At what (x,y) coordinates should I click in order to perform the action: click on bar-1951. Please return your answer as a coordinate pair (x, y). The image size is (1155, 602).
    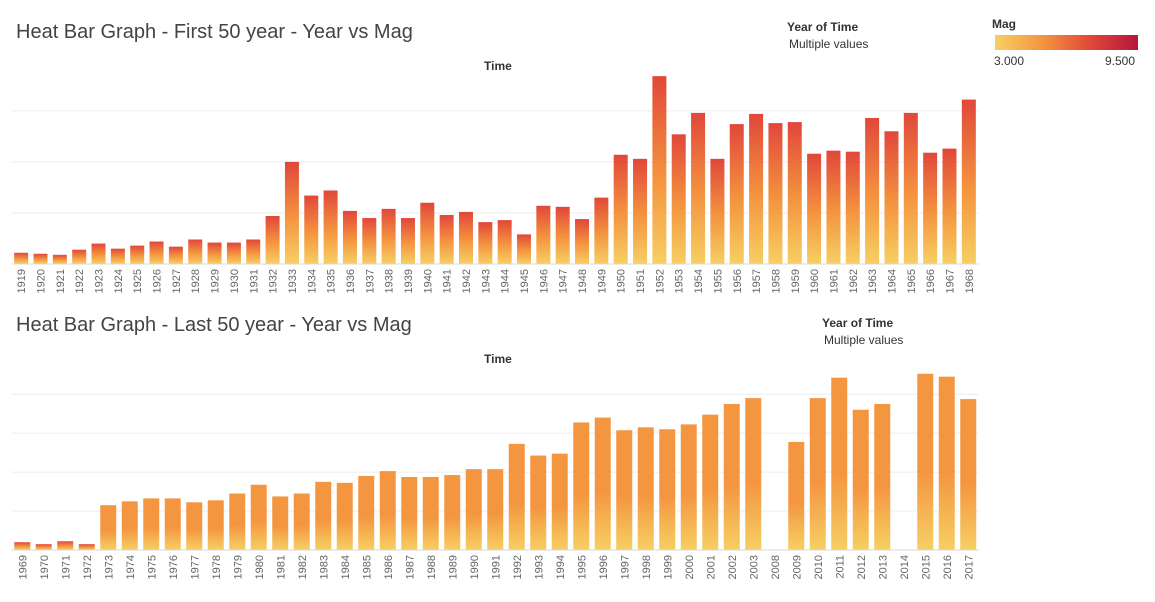
    Looking at the image, I should click on (640, 211).